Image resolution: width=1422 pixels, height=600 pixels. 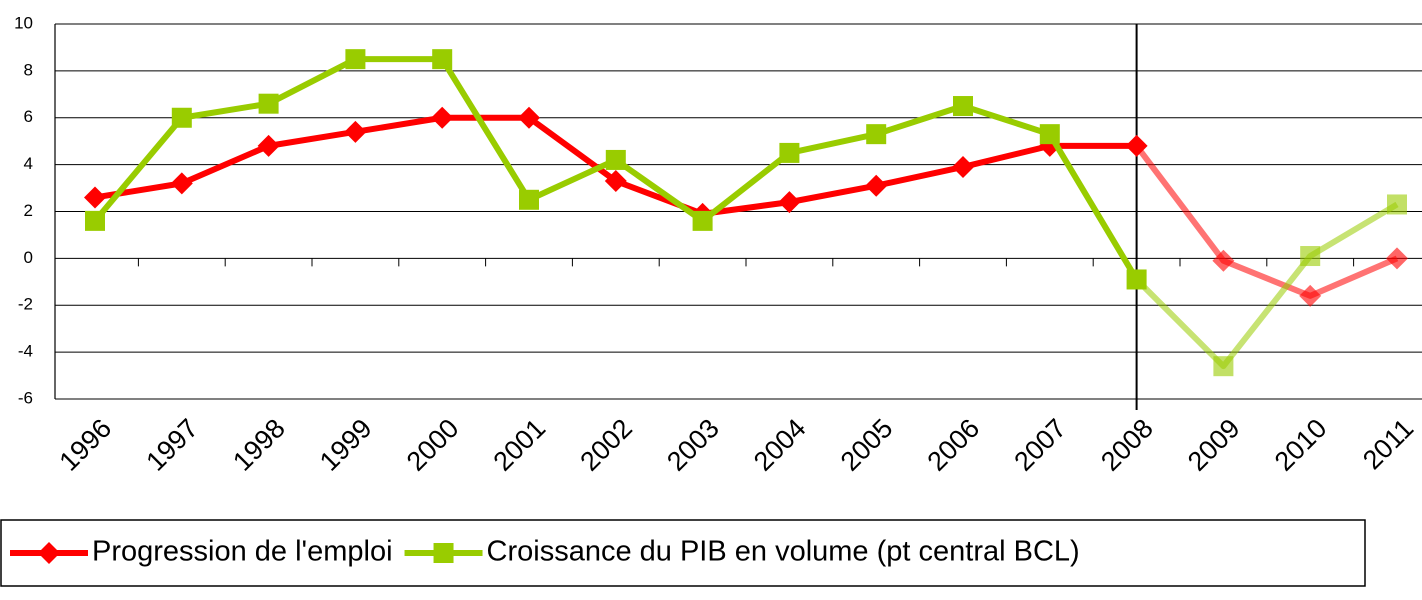 I want to click on y-tick-label: 0, so click(x=28, y=257).